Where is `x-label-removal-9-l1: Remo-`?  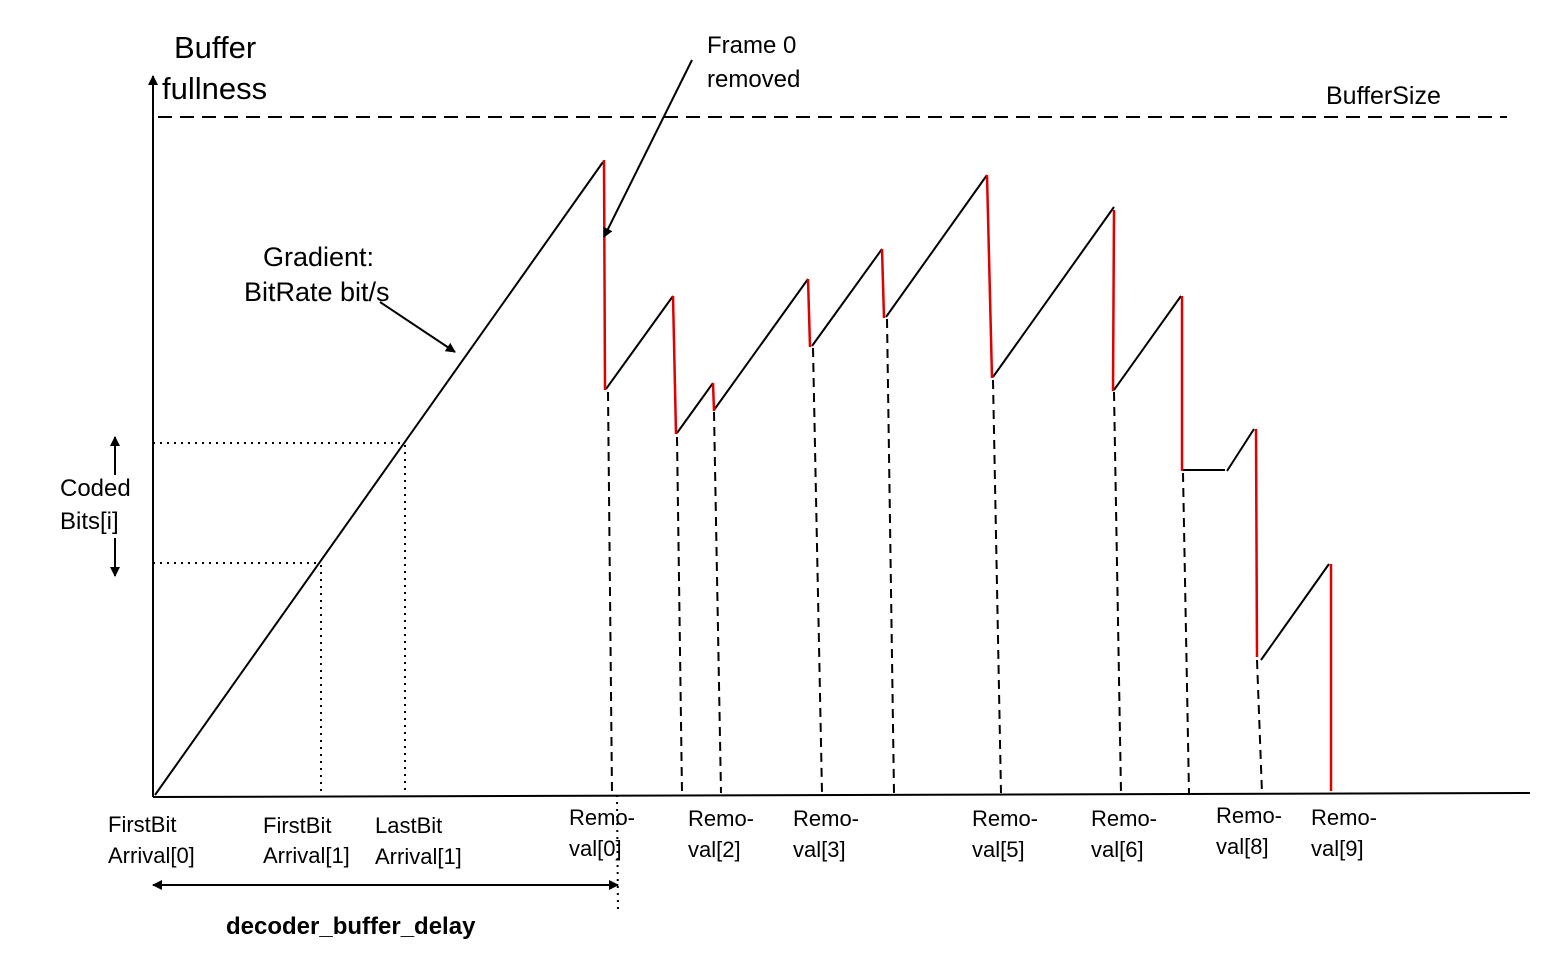
x-label-removal-9-l1: Remo- is located at coordinates (1344, 817).